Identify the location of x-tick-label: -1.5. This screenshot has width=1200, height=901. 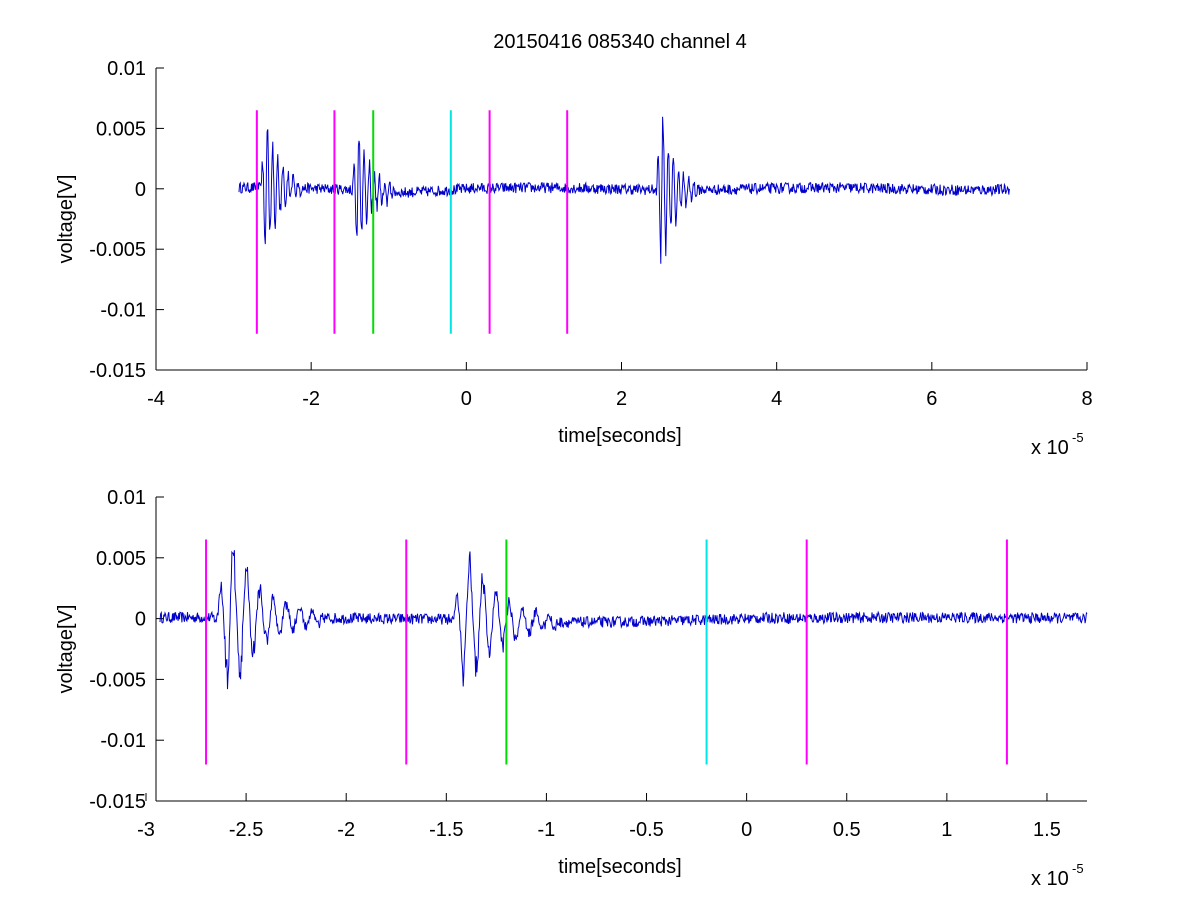
(446, 830).